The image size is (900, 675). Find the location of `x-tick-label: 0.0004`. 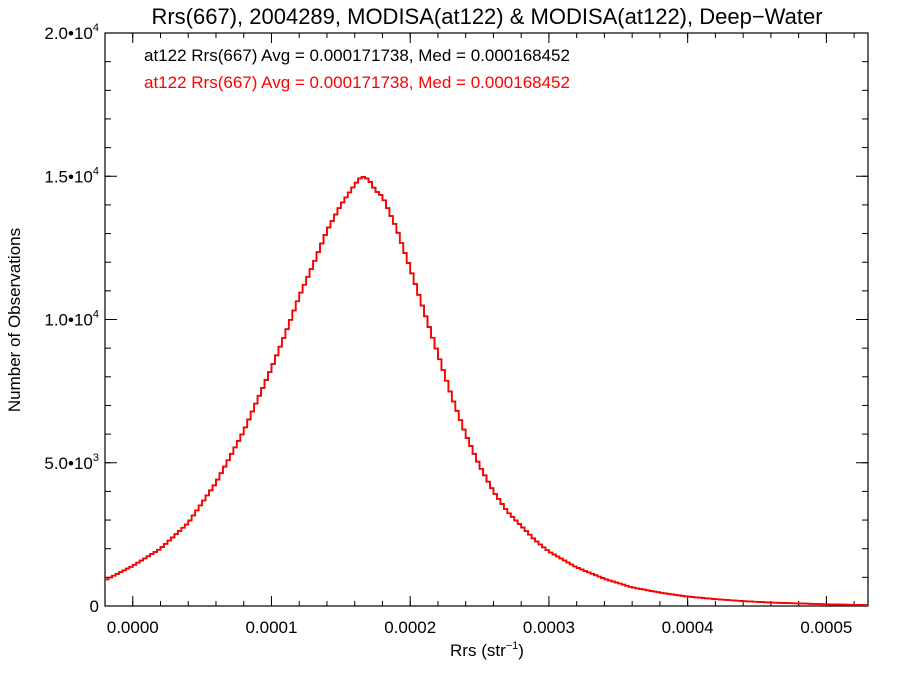

x-tick-label: 0.0004 is located at coordinates (688, 627).